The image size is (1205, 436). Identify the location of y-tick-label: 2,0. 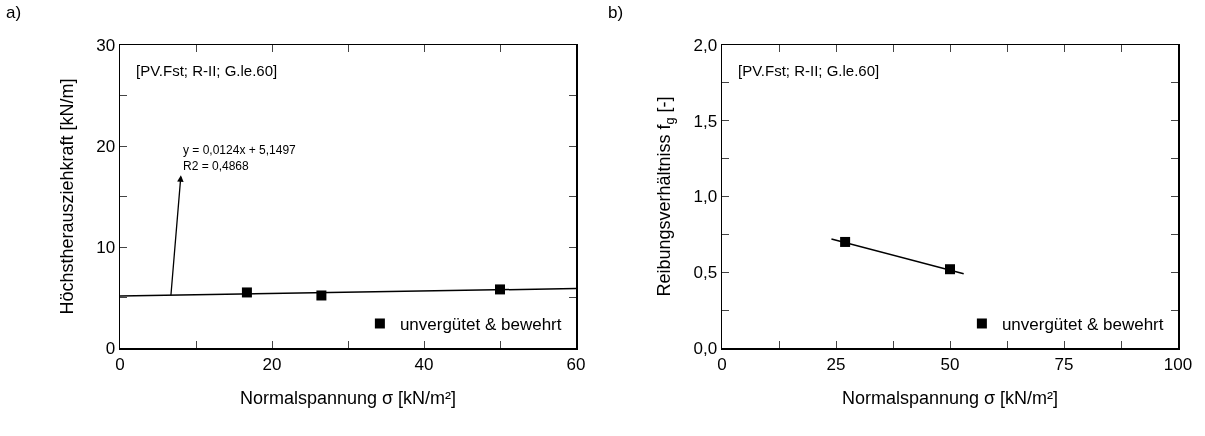
(705, 45).